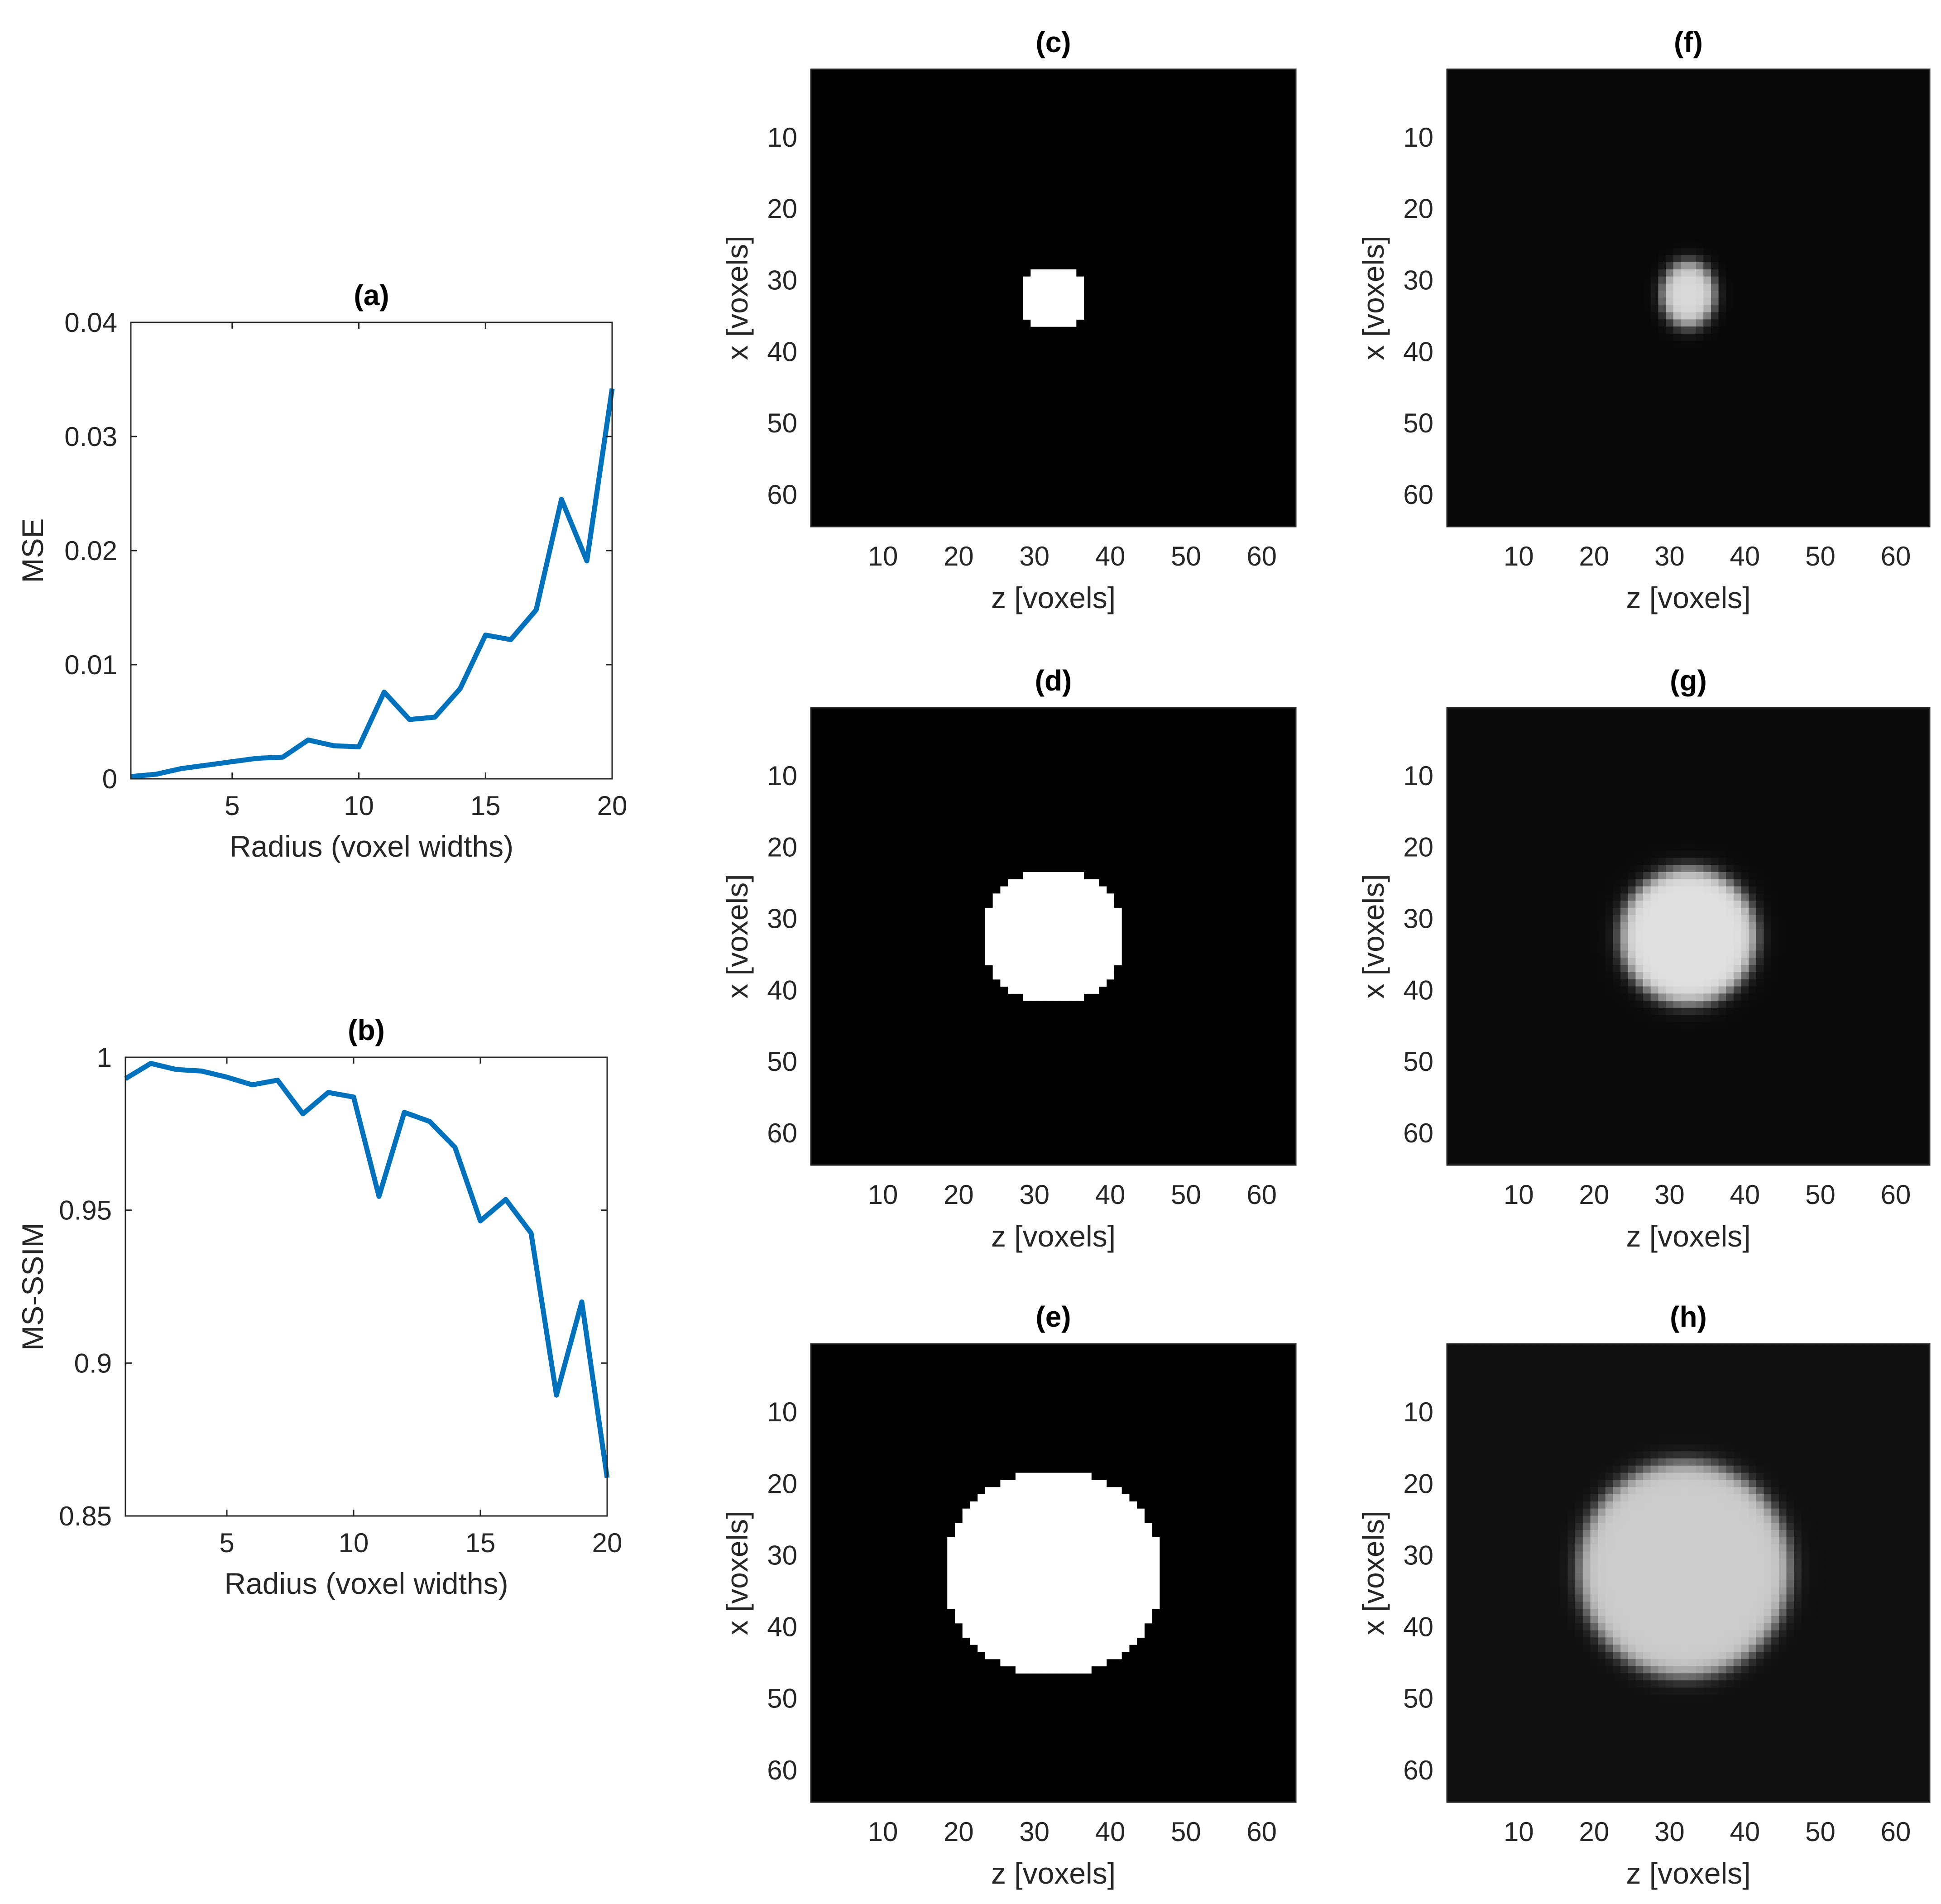 The height and width of the screenshot is (1904, 1941). What do you see at coordinates (1186, 1832) in the screenshot?
I see `x-tick-label: 50` at bounding box center [1186, 1832].